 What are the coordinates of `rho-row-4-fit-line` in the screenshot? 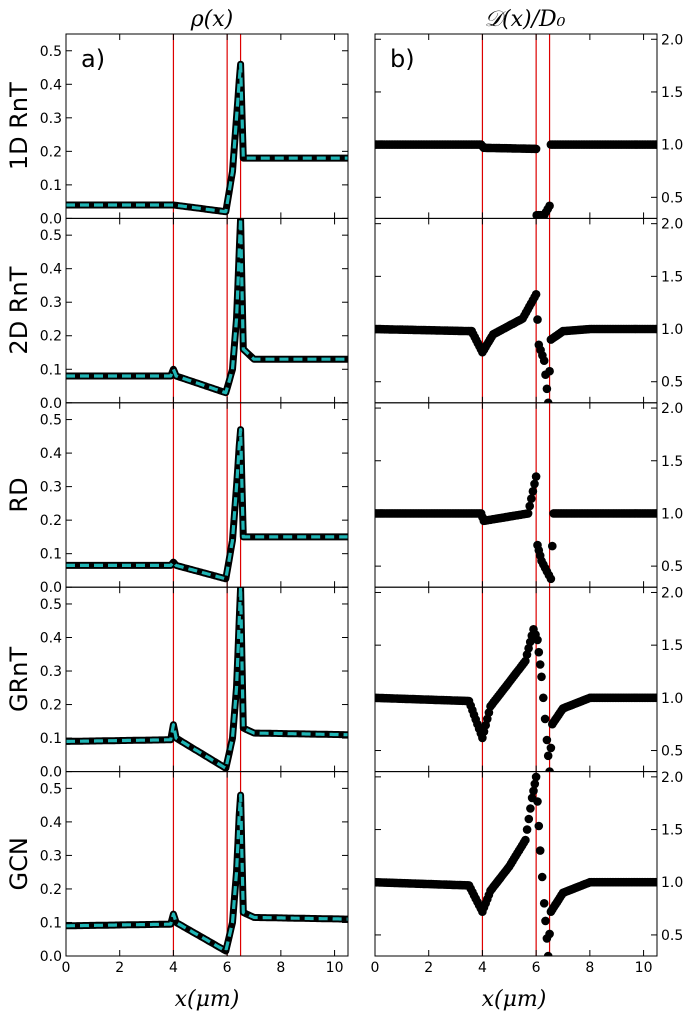 It's located at (207, 678).